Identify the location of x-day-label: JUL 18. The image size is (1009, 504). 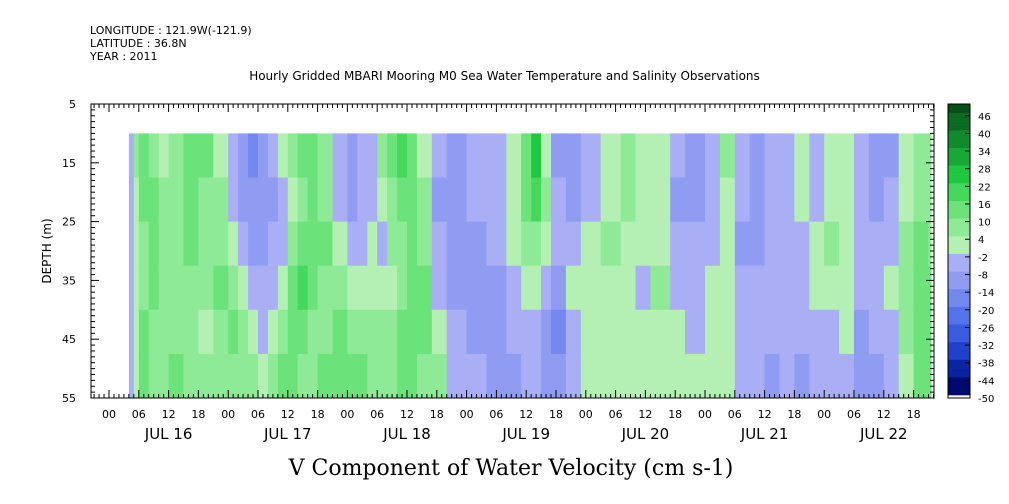
(406, 434).